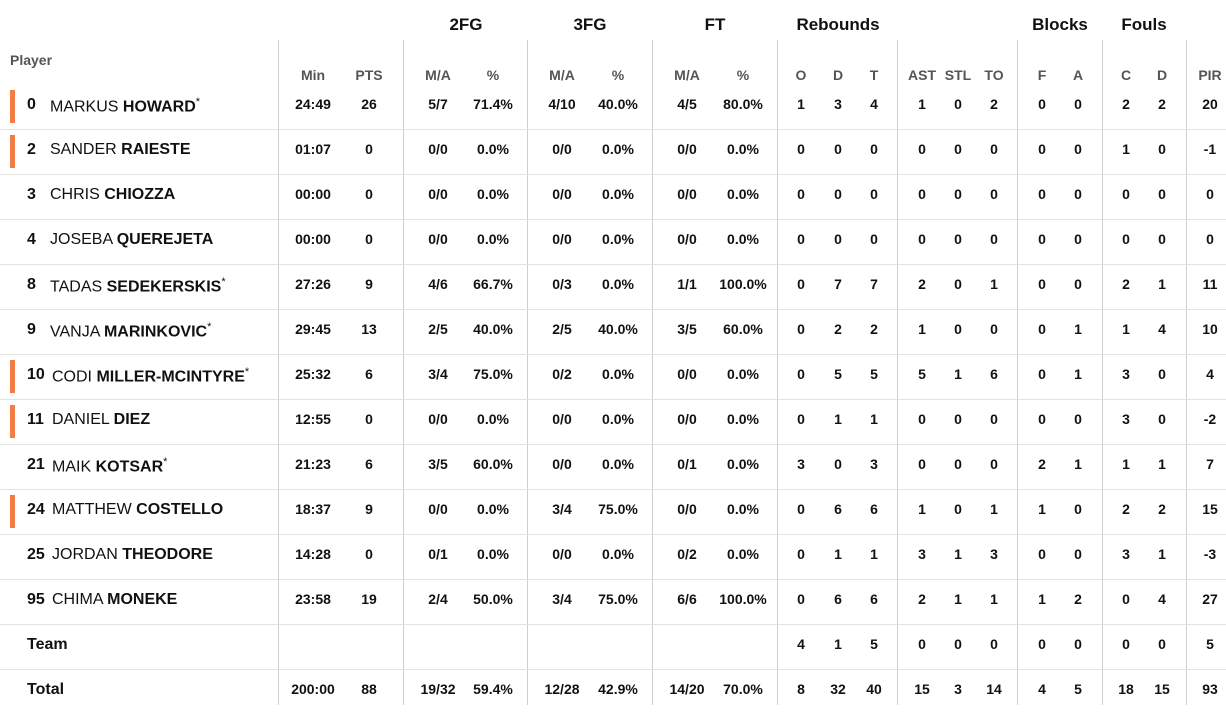 The width and height of the screenshot is (1226, 714). I want to click on player-name: TADAS SEDEKERSKIS*, so click(138, 286).